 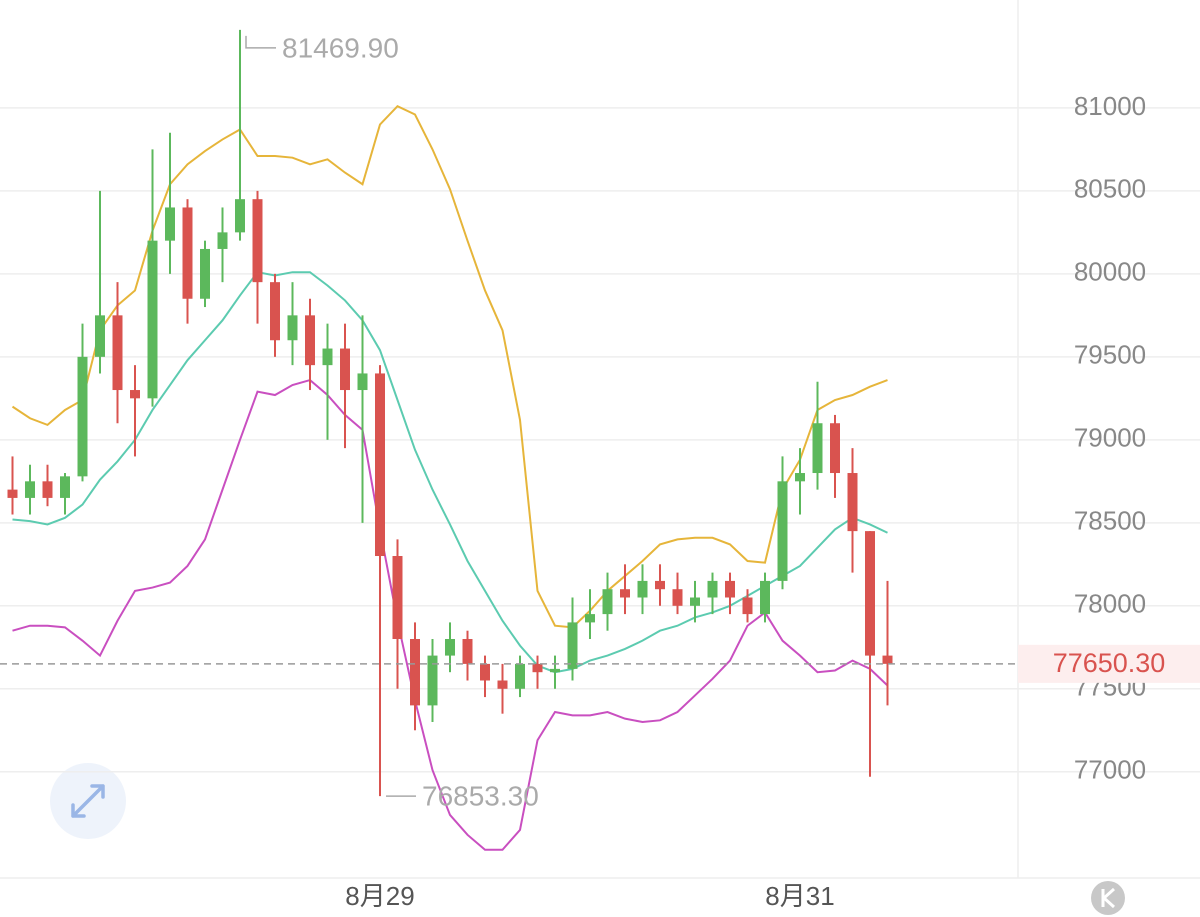 I want to click on expand-button, so click(x=88, y=801).